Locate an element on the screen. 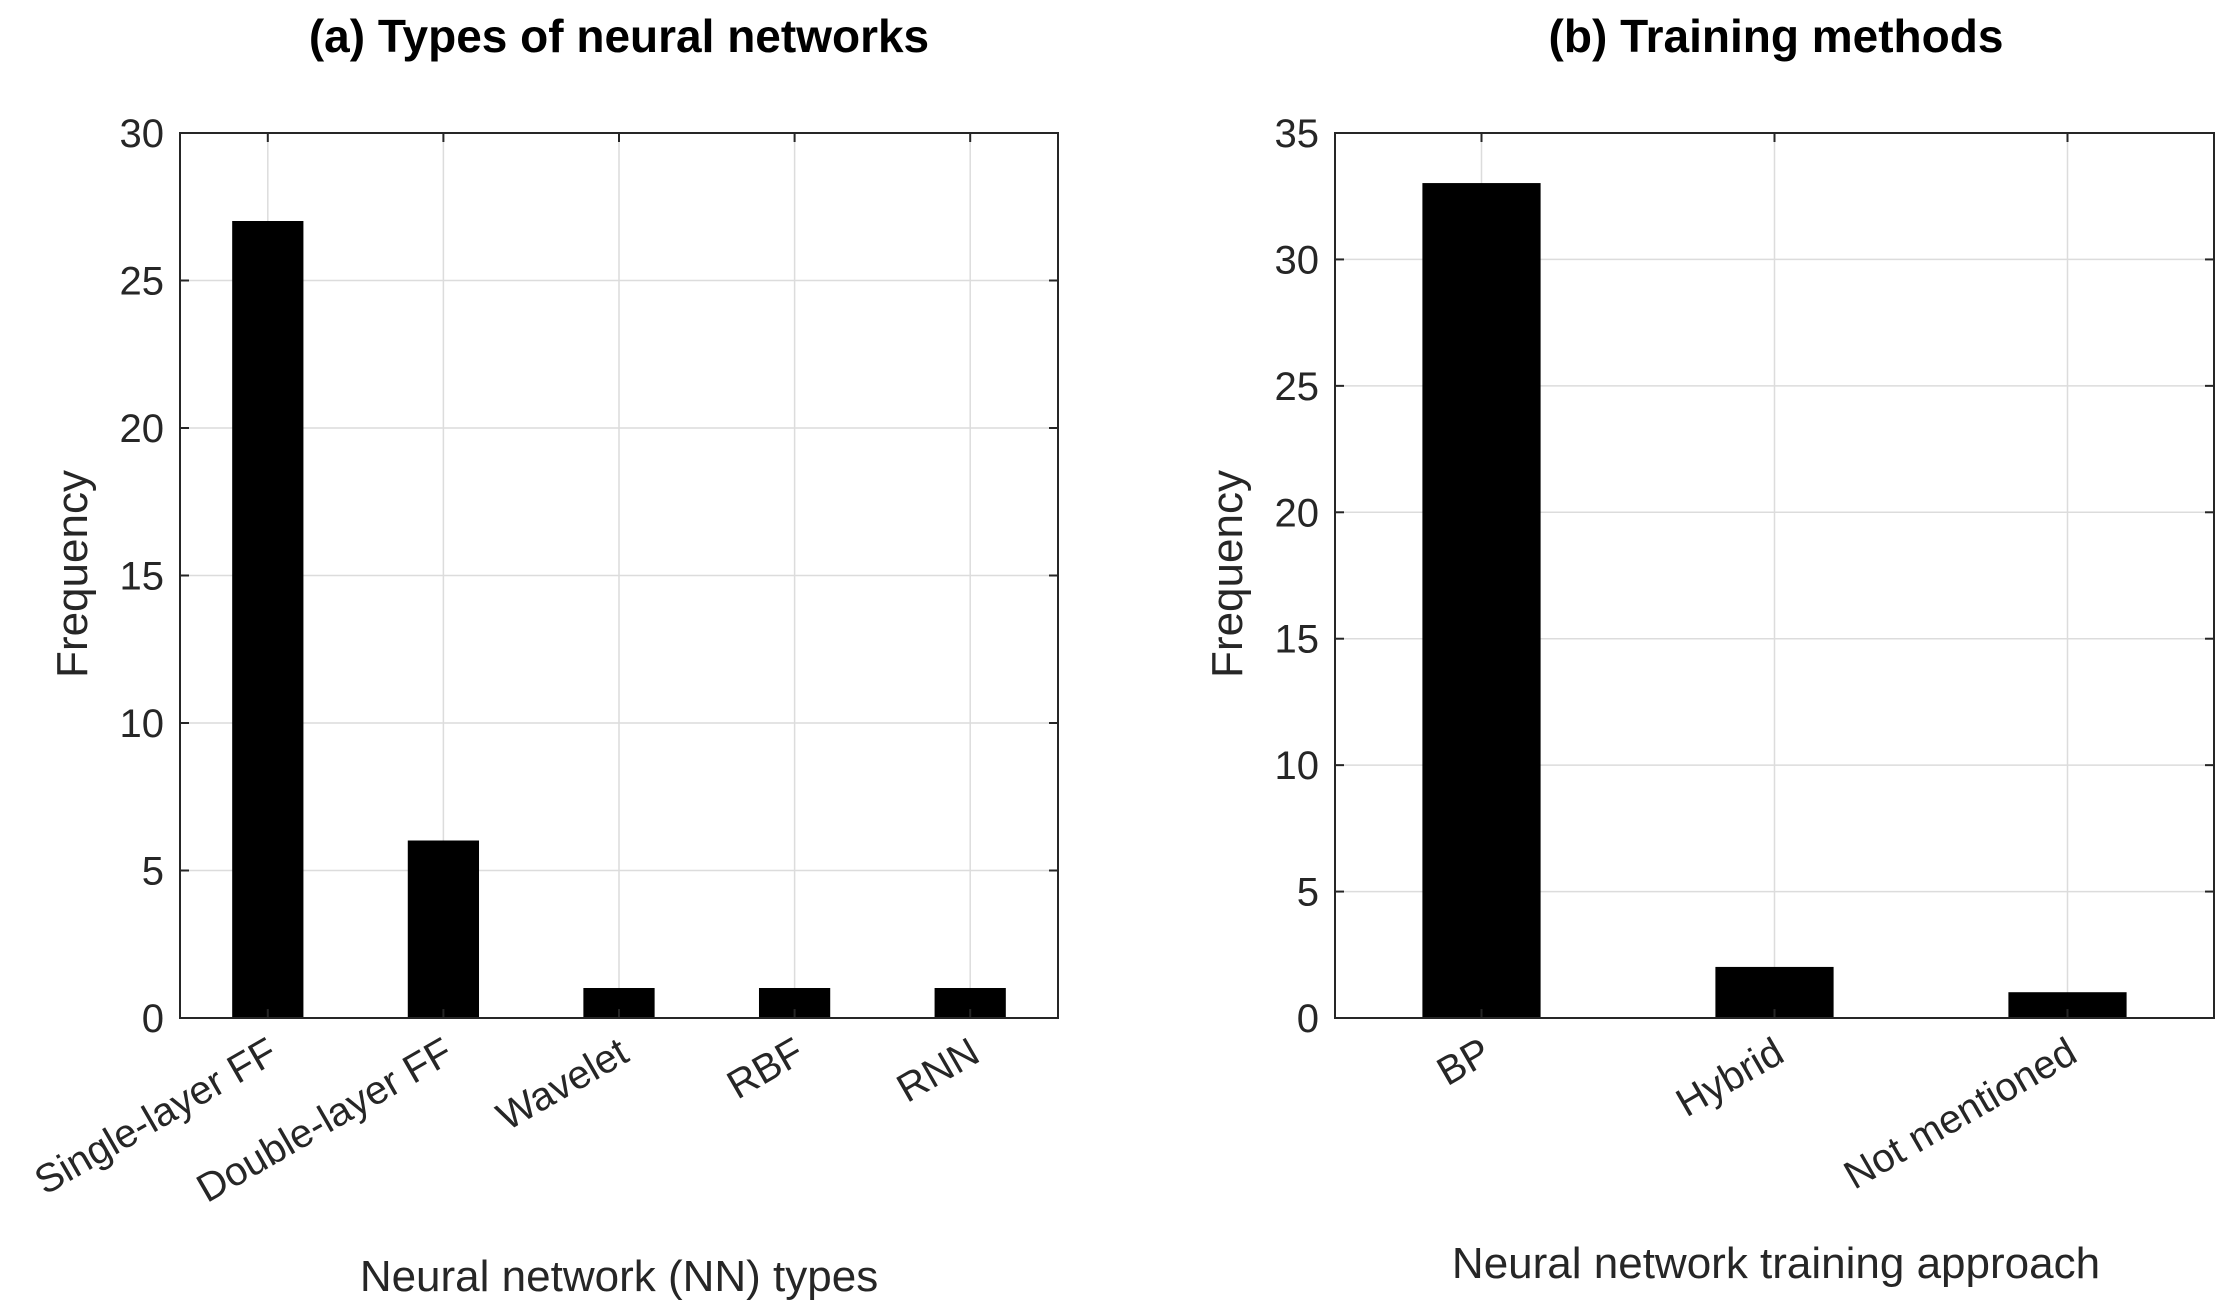 The height and width of the screenshot is (1312, 2229). panel-b-y-axis-label: Frequency is located at coordinates (1227, 574).